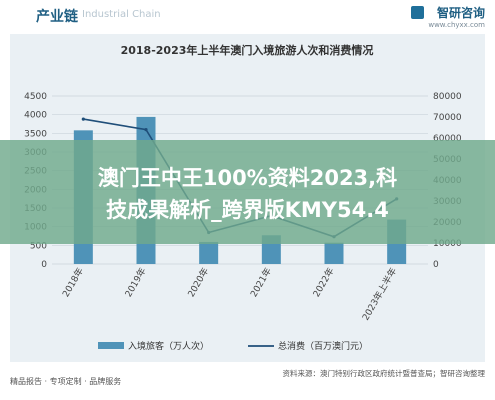 The height and width of the screenshot is (400, 495). I want to click on x-tick-label: 2019年, so click(135, 283).